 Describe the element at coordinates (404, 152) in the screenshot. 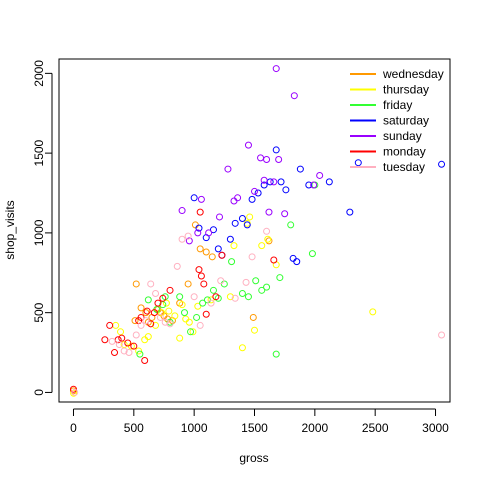

I see `legend-label-monday: monday` at that location.